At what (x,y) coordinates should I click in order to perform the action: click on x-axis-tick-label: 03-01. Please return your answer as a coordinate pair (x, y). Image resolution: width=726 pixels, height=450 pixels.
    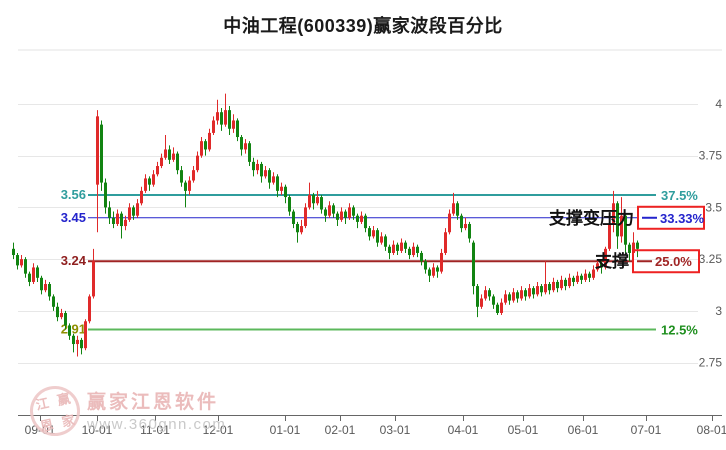
    Looking at the image, I should click on (395, 430).